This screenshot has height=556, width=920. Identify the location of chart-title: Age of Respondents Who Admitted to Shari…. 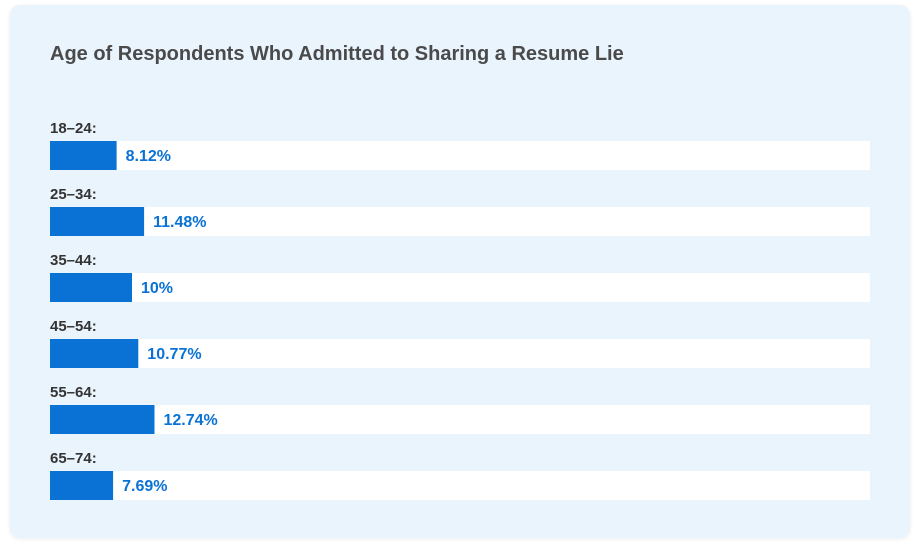
(337, 54).